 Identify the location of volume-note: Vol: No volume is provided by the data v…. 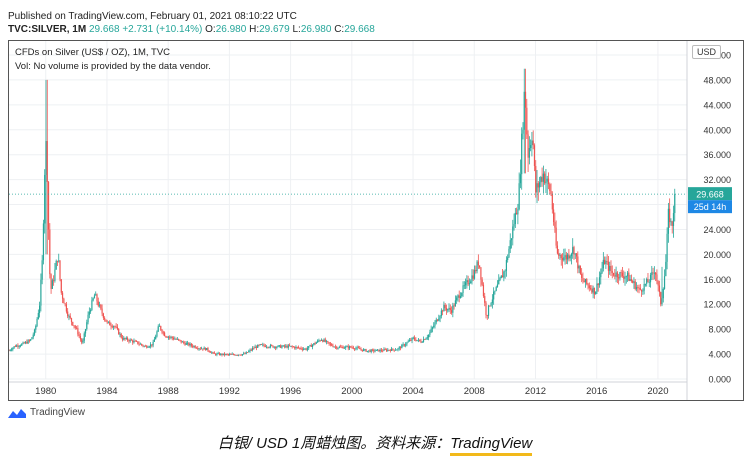
(113, 66).